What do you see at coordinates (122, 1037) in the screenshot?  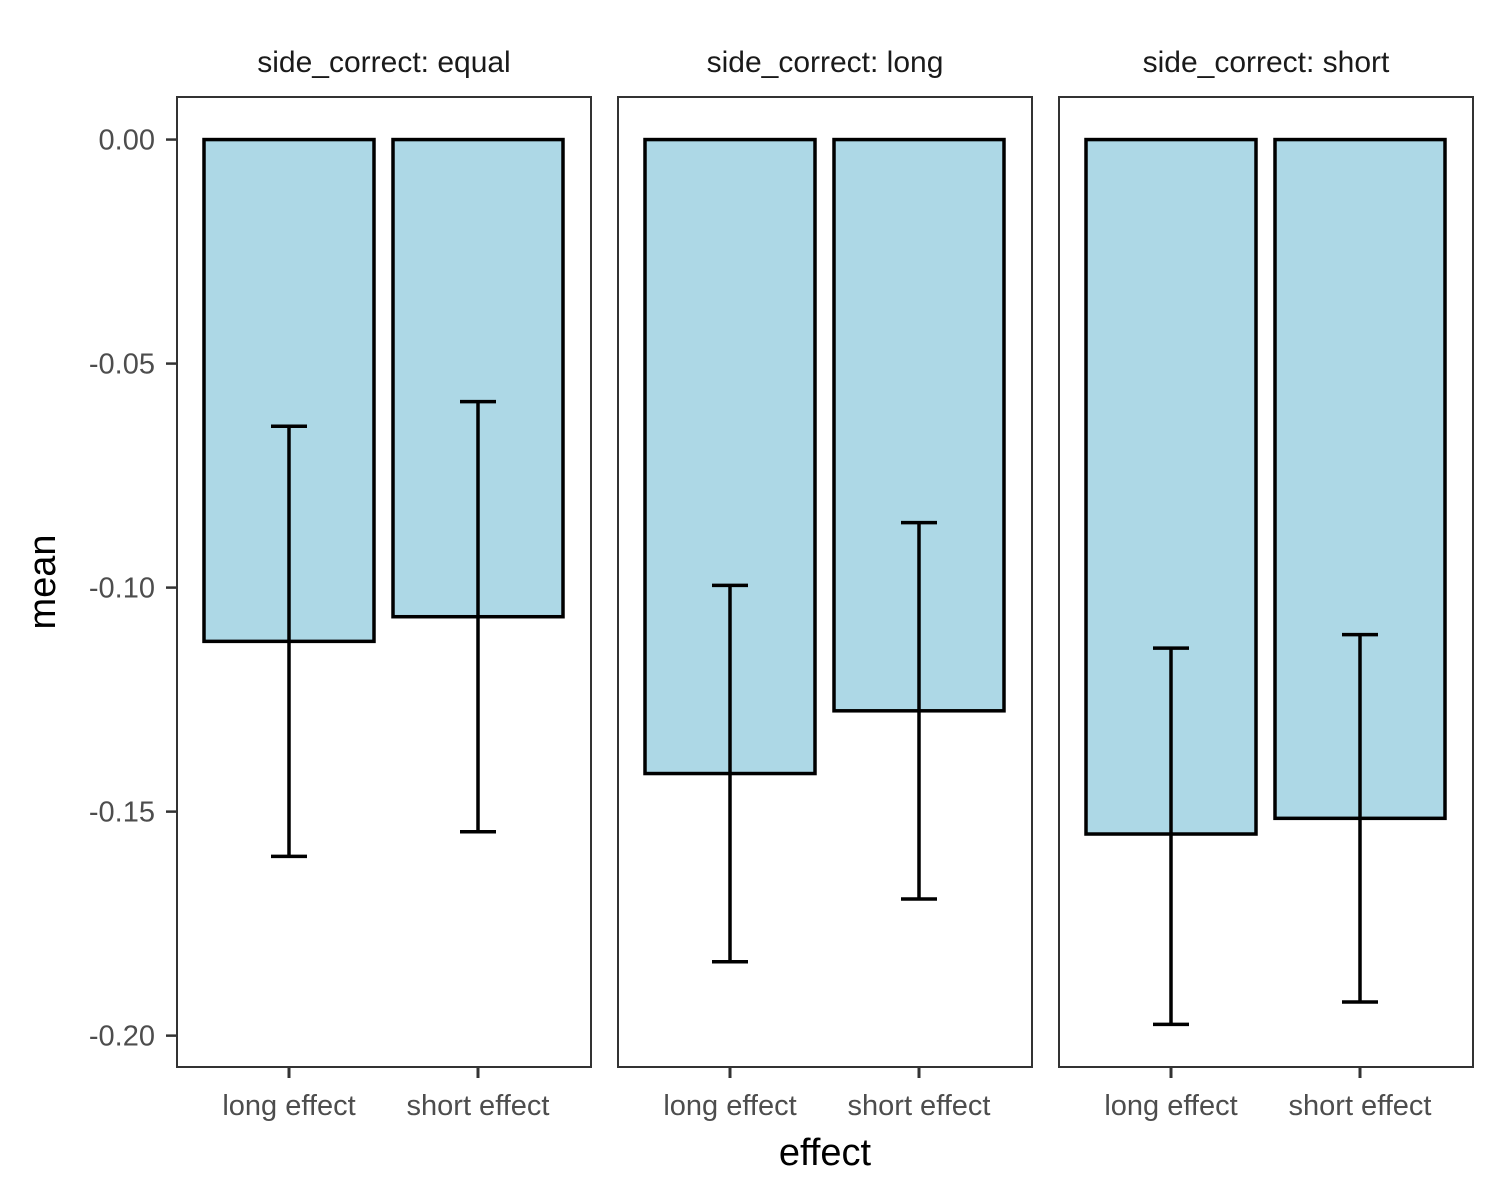 I see `y-tick-label: -0.20` at bounding box center [122, 1037].